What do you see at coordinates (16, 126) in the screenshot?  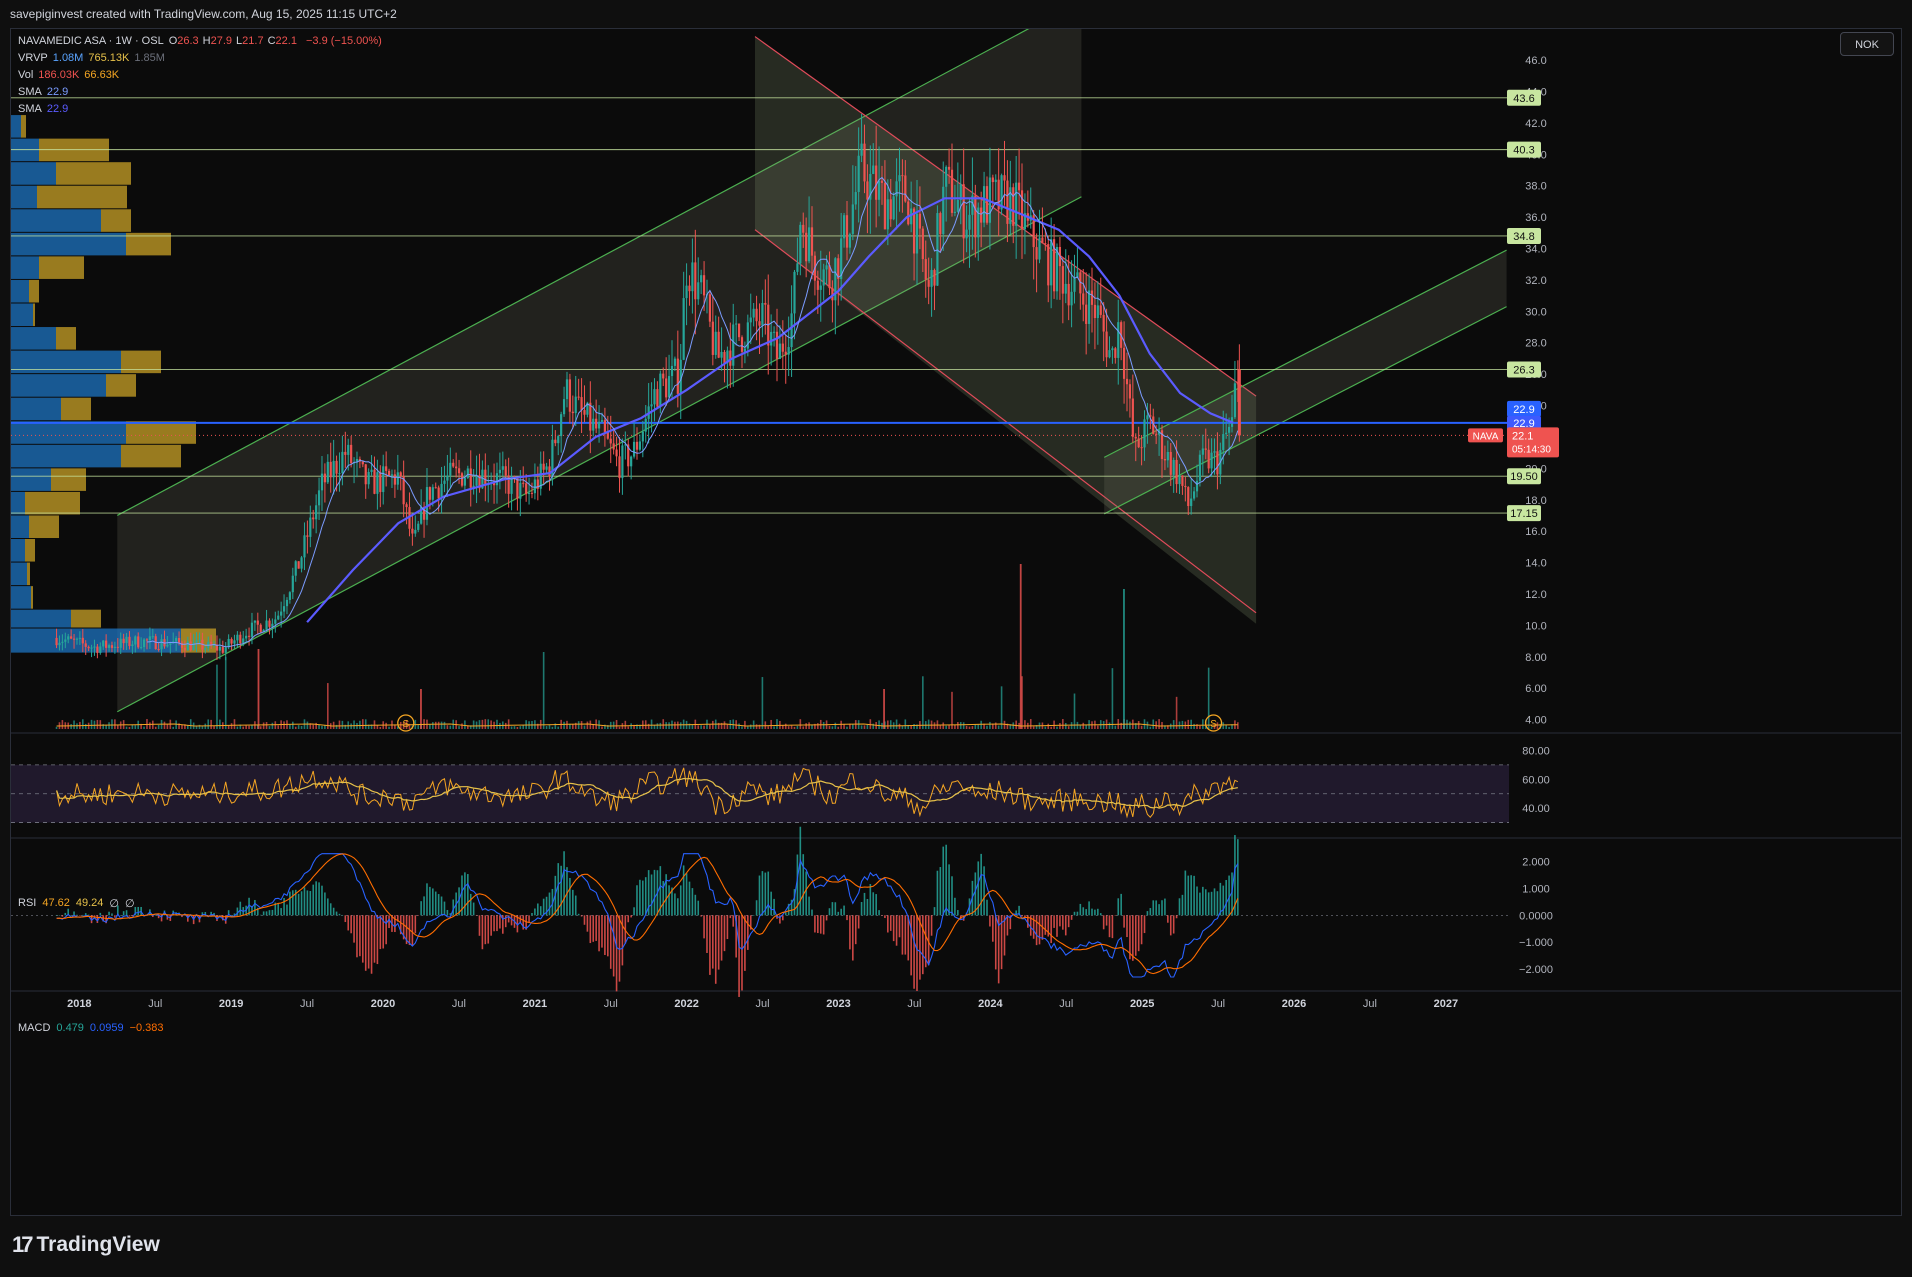 I see `vrvp-bar-up` at bounding box center [16, 126].